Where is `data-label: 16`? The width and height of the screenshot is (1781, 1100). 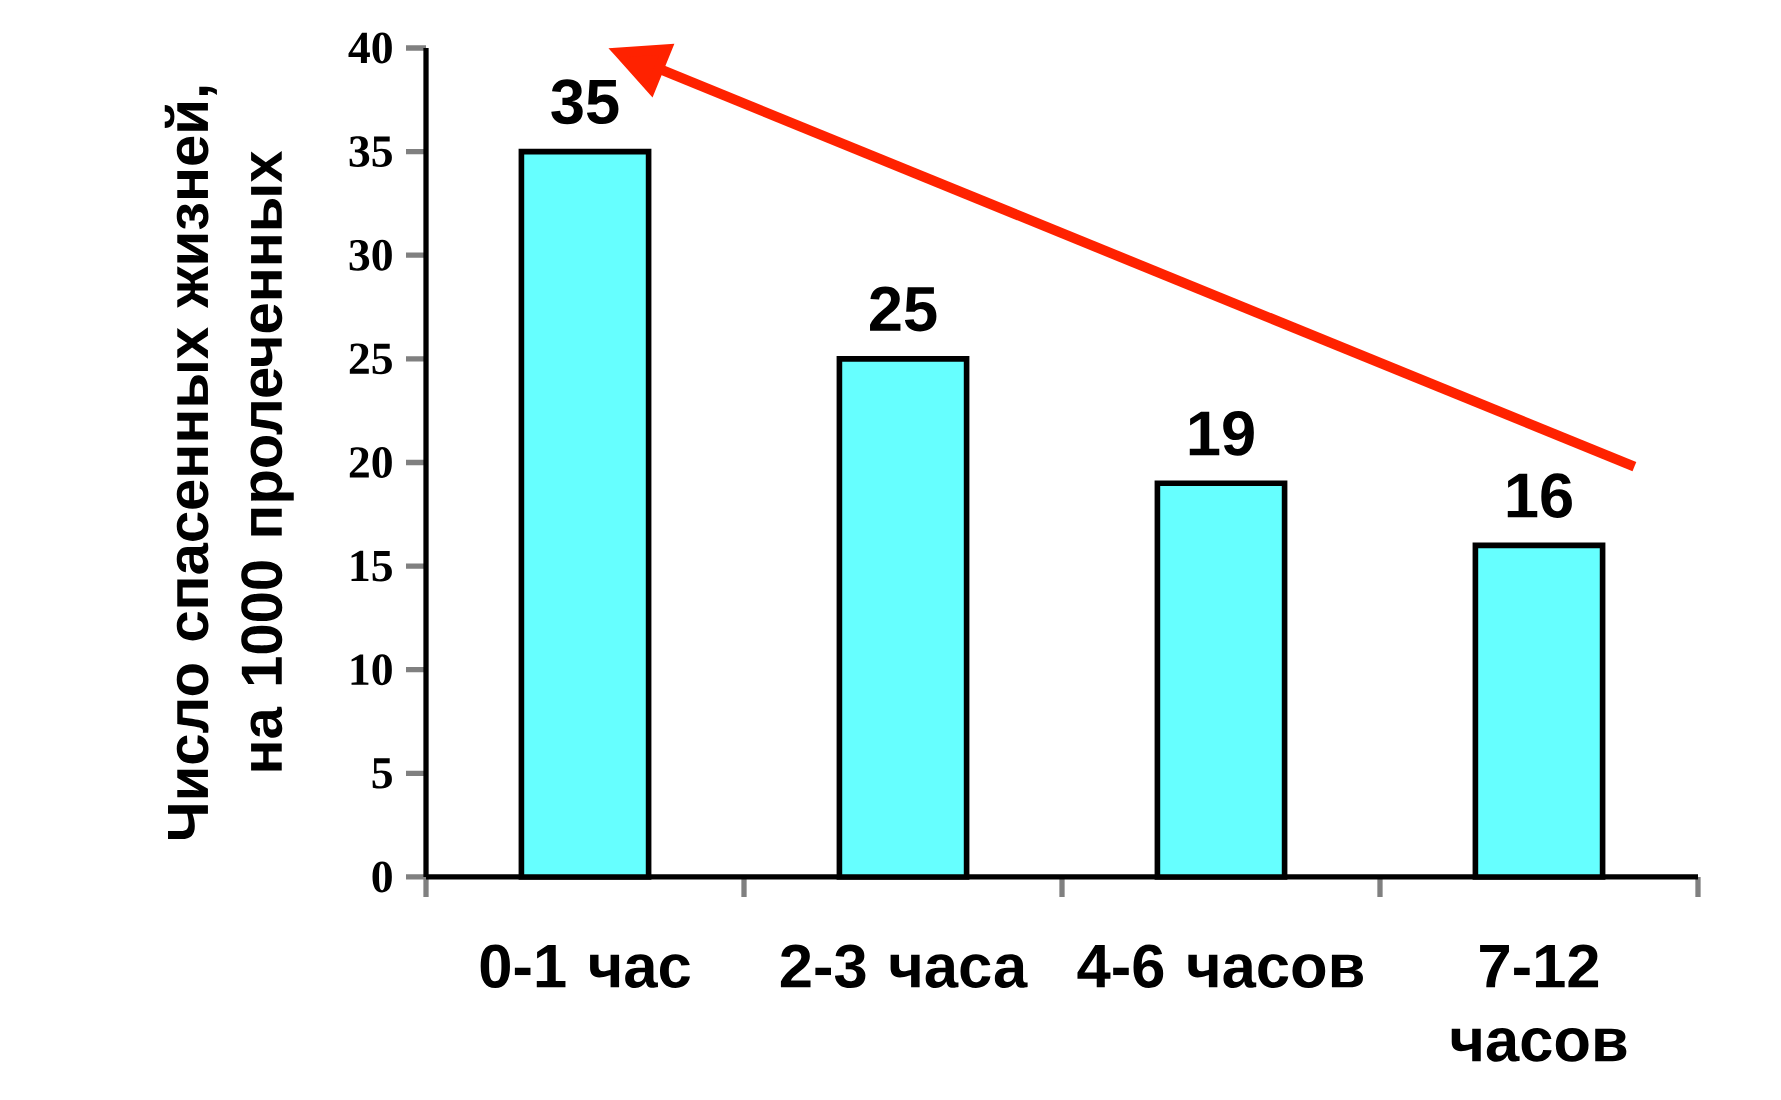 data-label: 16 is located at coordinates (1539, 495).